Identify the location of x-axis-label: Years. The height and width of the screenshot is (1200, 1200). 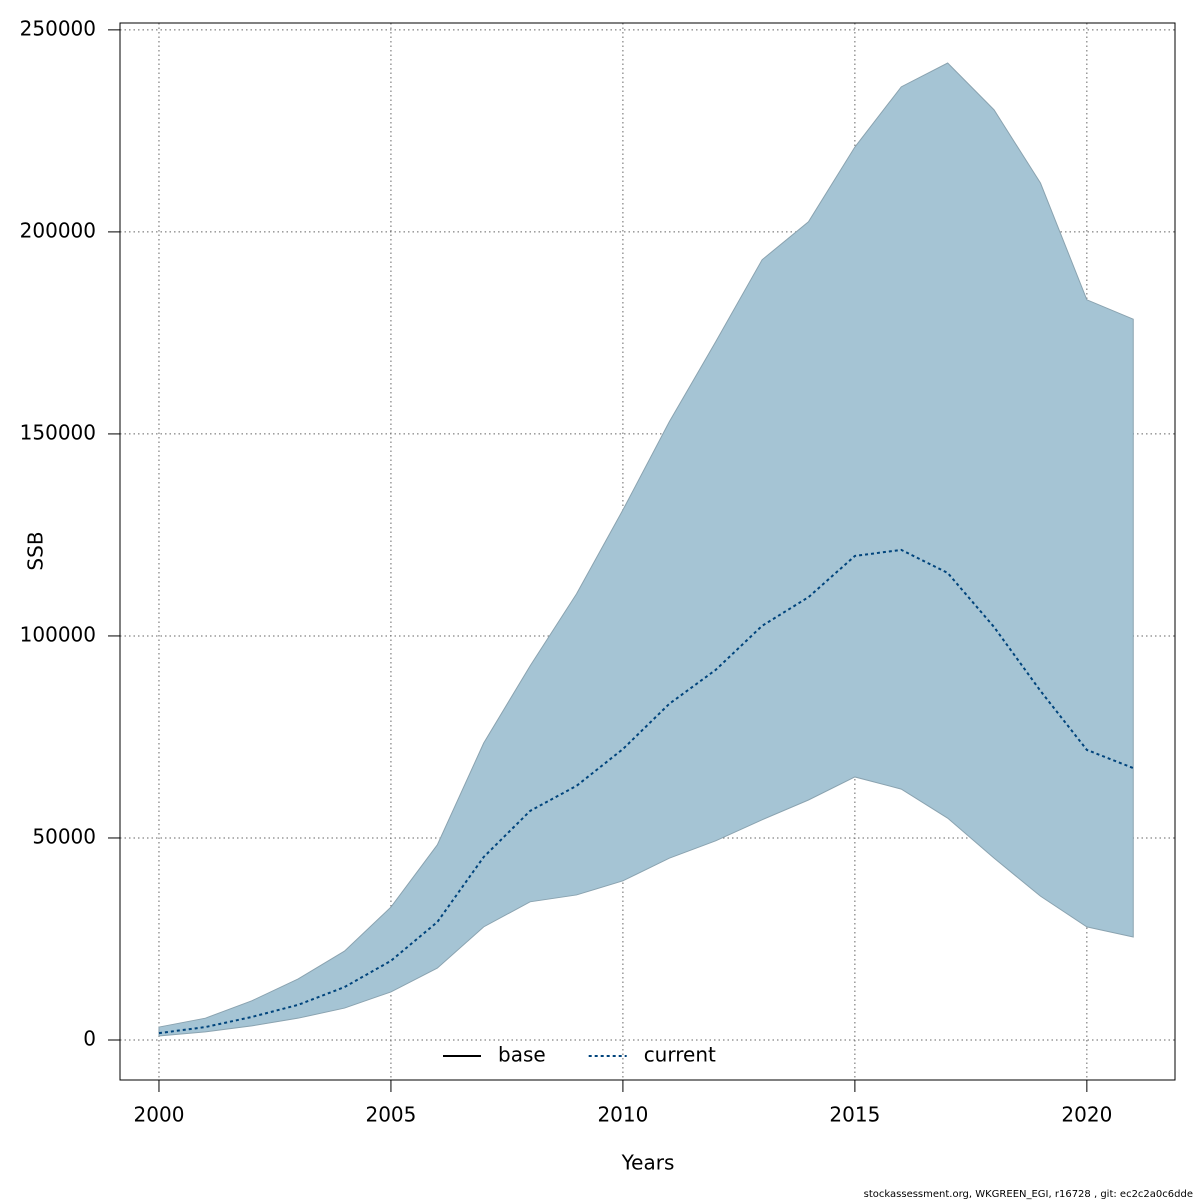
(648, 1163).